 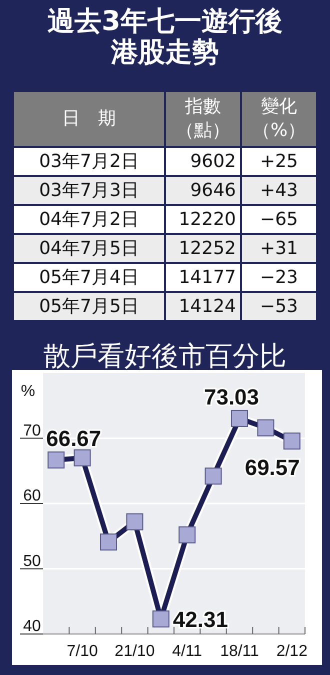 I want to click on text: 05年7月4日, so click(x=89, y=277).